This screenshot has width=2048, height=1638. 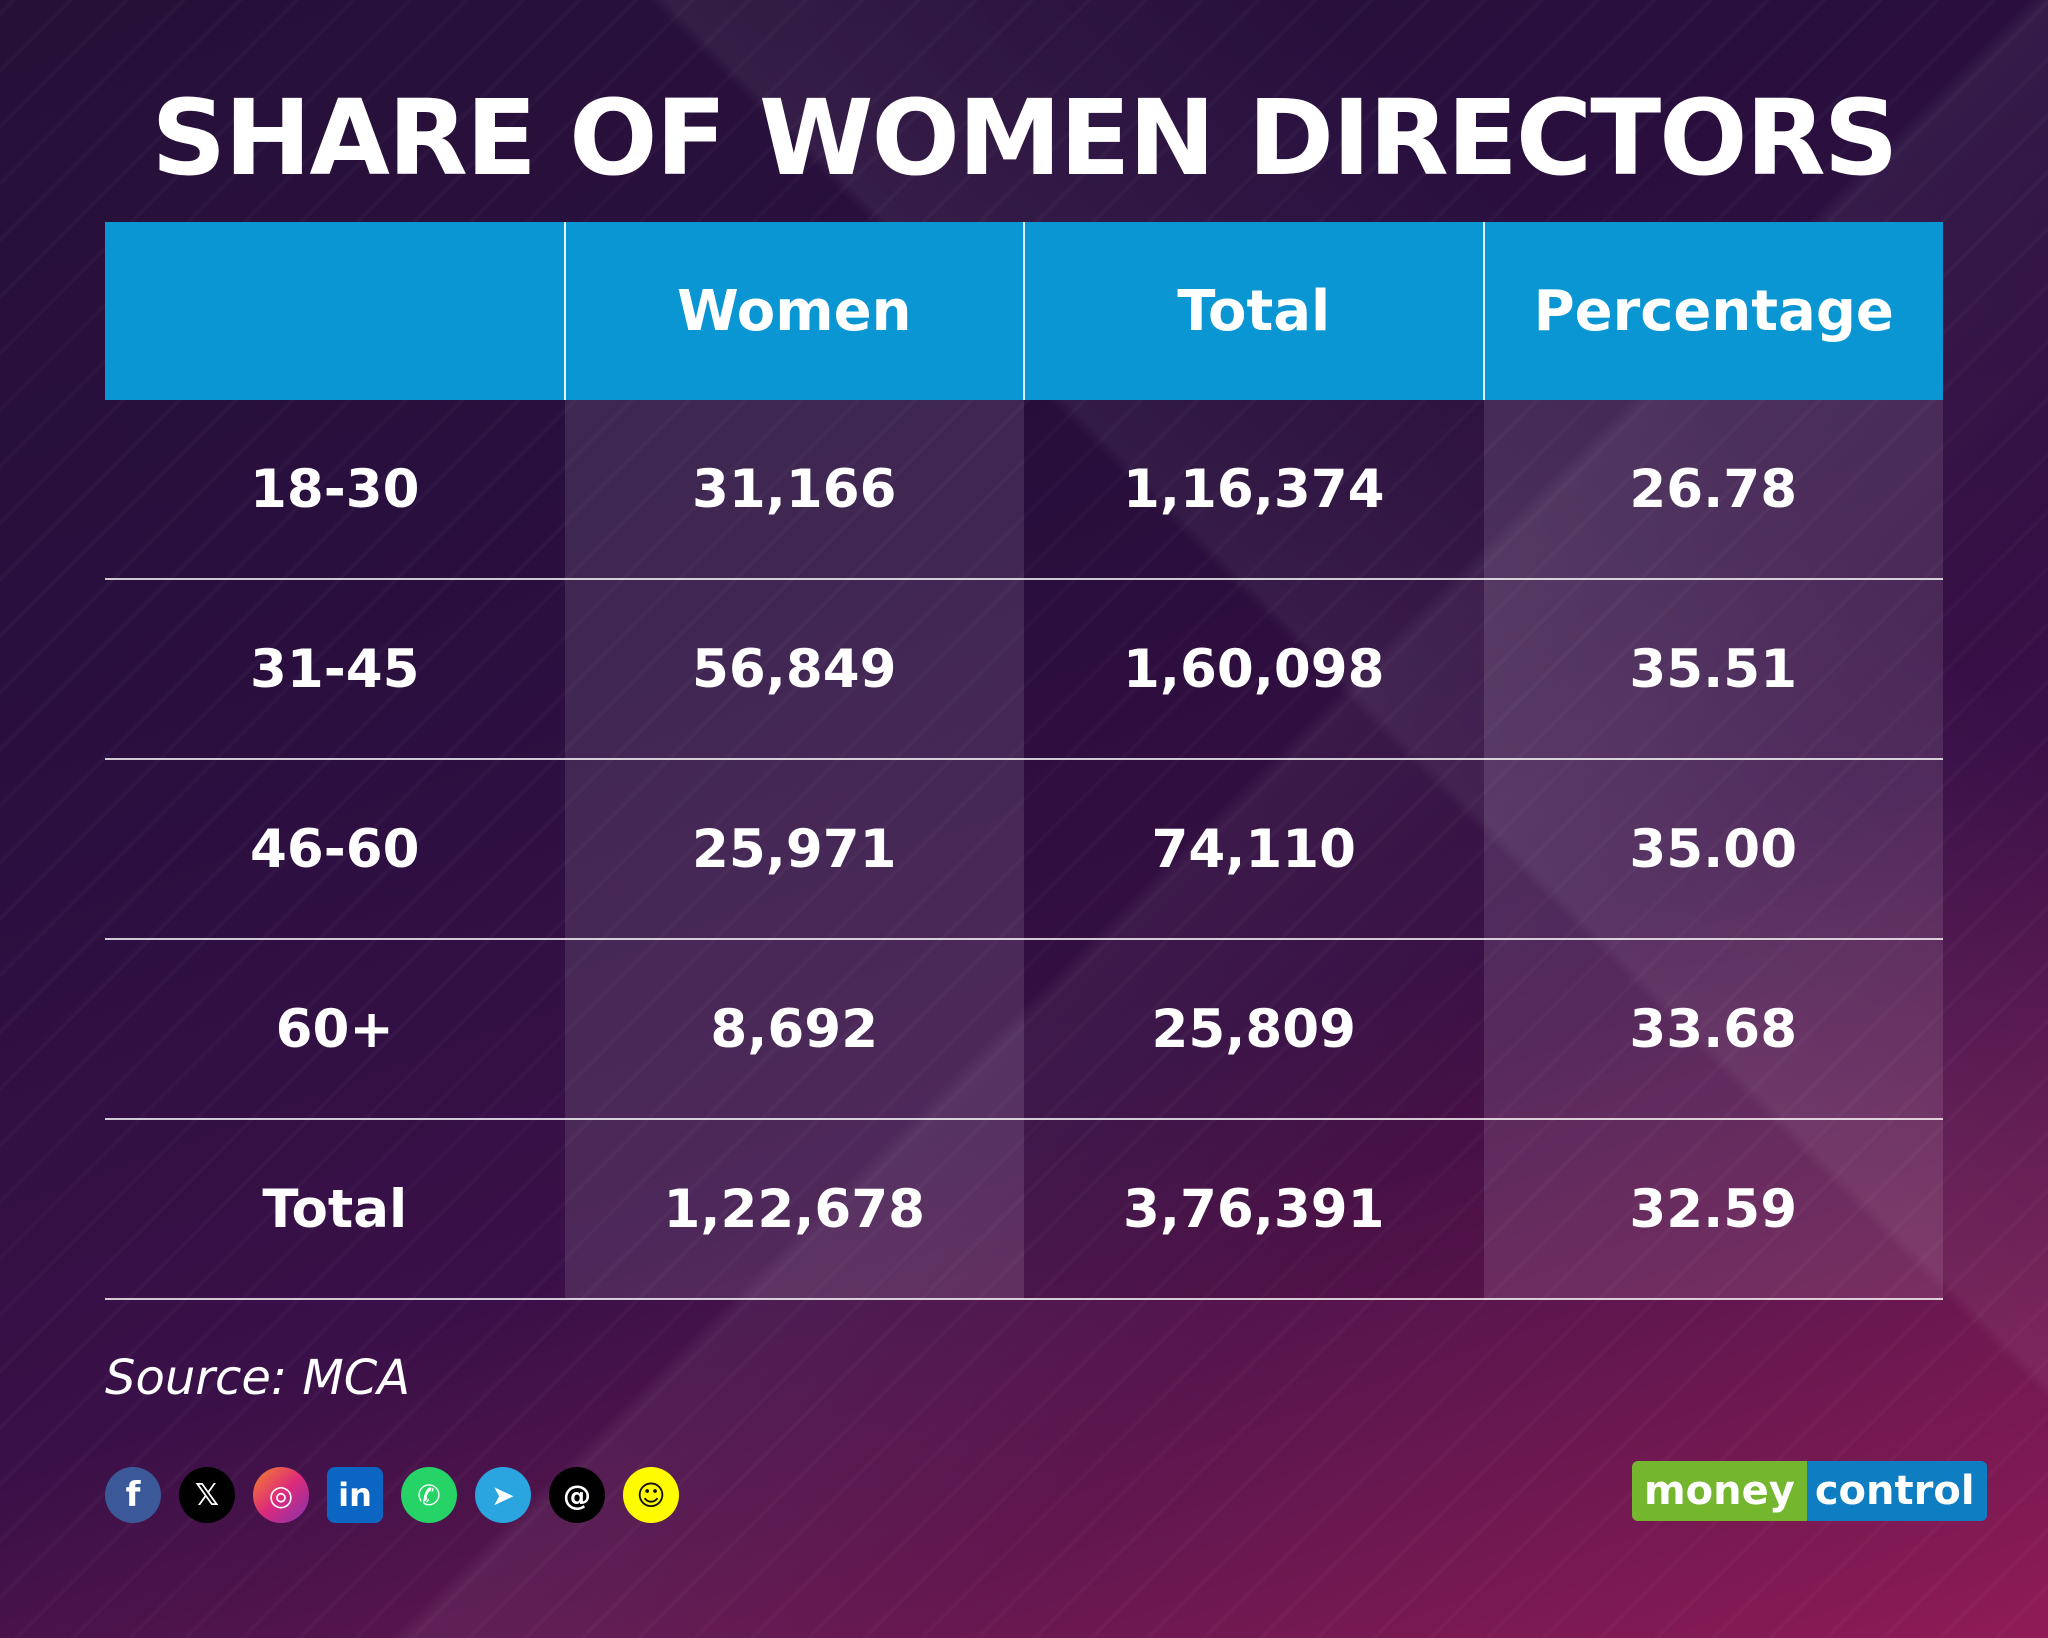 I want to click on linkedin-icon: in, so click(x=355, y=1495).